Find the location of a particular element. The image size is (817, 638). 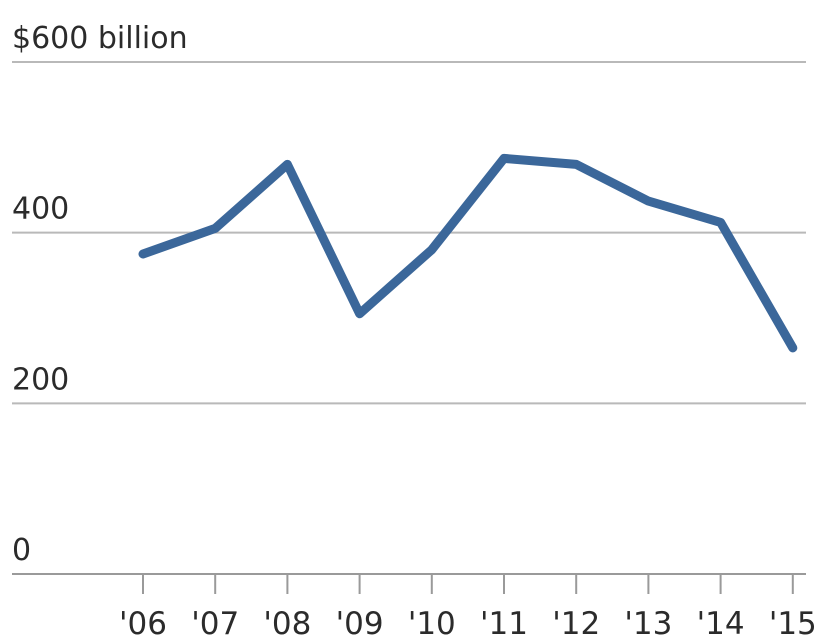

y-tick-label-400: 400 is located at coordinates (40, 209).